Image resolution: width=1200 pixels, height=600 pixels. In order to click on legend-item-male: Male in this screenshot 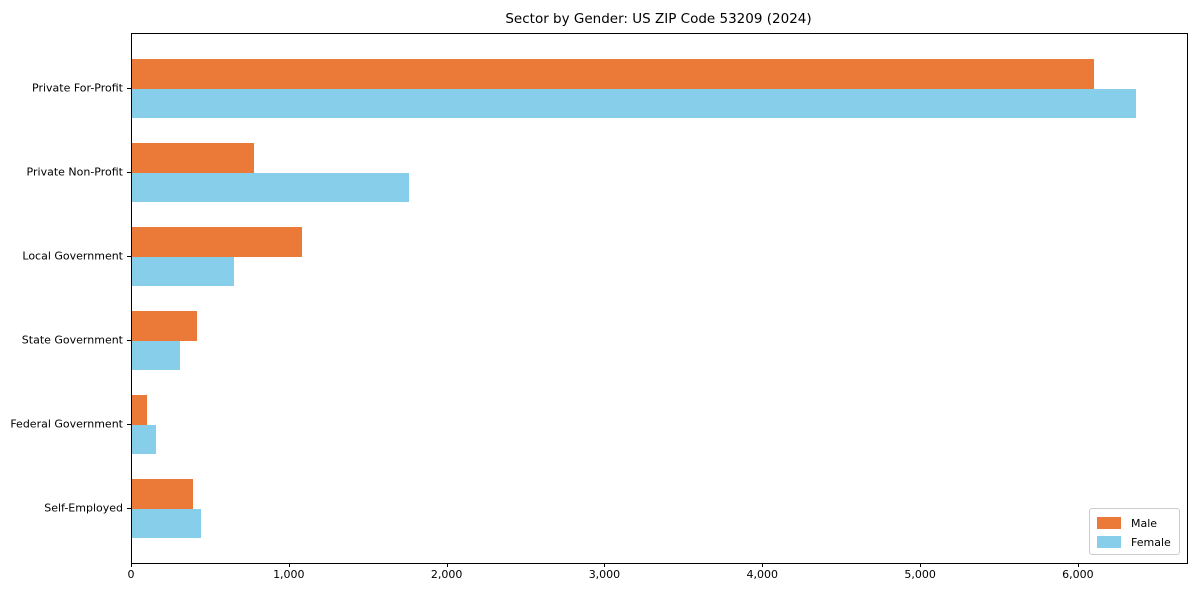, I will do `click(1138, 523)`.